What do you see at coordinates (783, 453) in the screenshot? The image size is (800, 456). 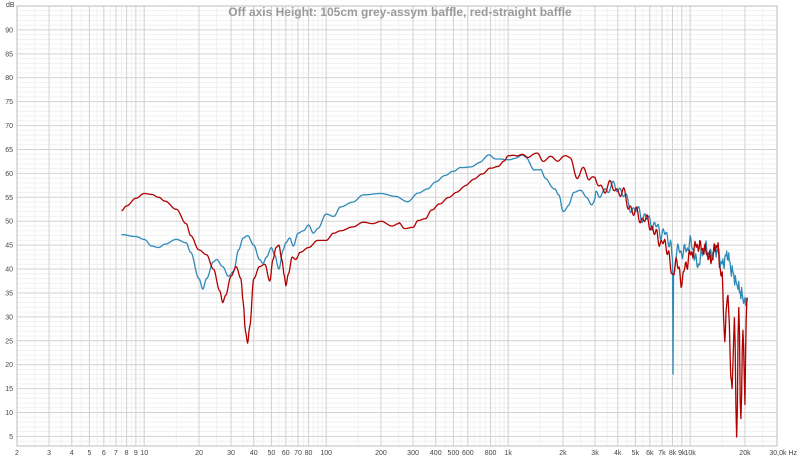 I see `x-tick-label: 30,0k Hz` at bounding box center [783, 453].